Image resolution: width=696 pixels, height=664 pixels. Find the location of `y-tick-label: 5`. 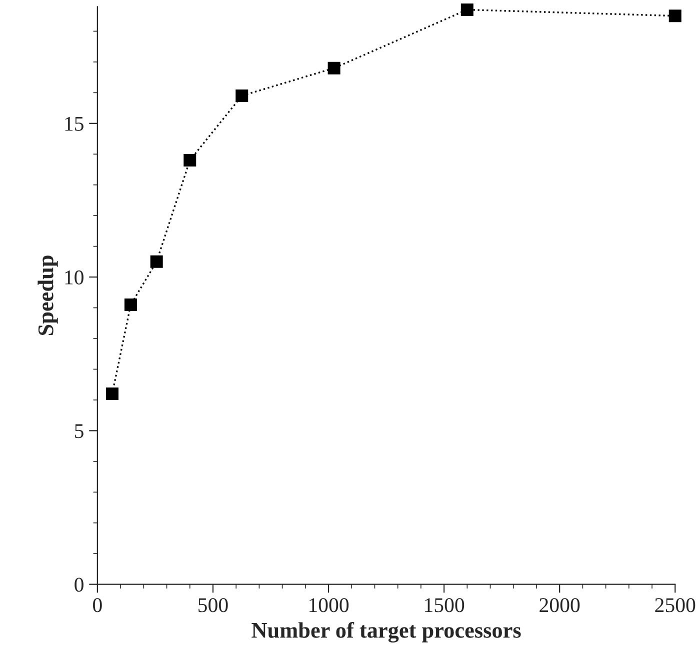

y-tick-label: 5 is located at coordinates (79, 431).